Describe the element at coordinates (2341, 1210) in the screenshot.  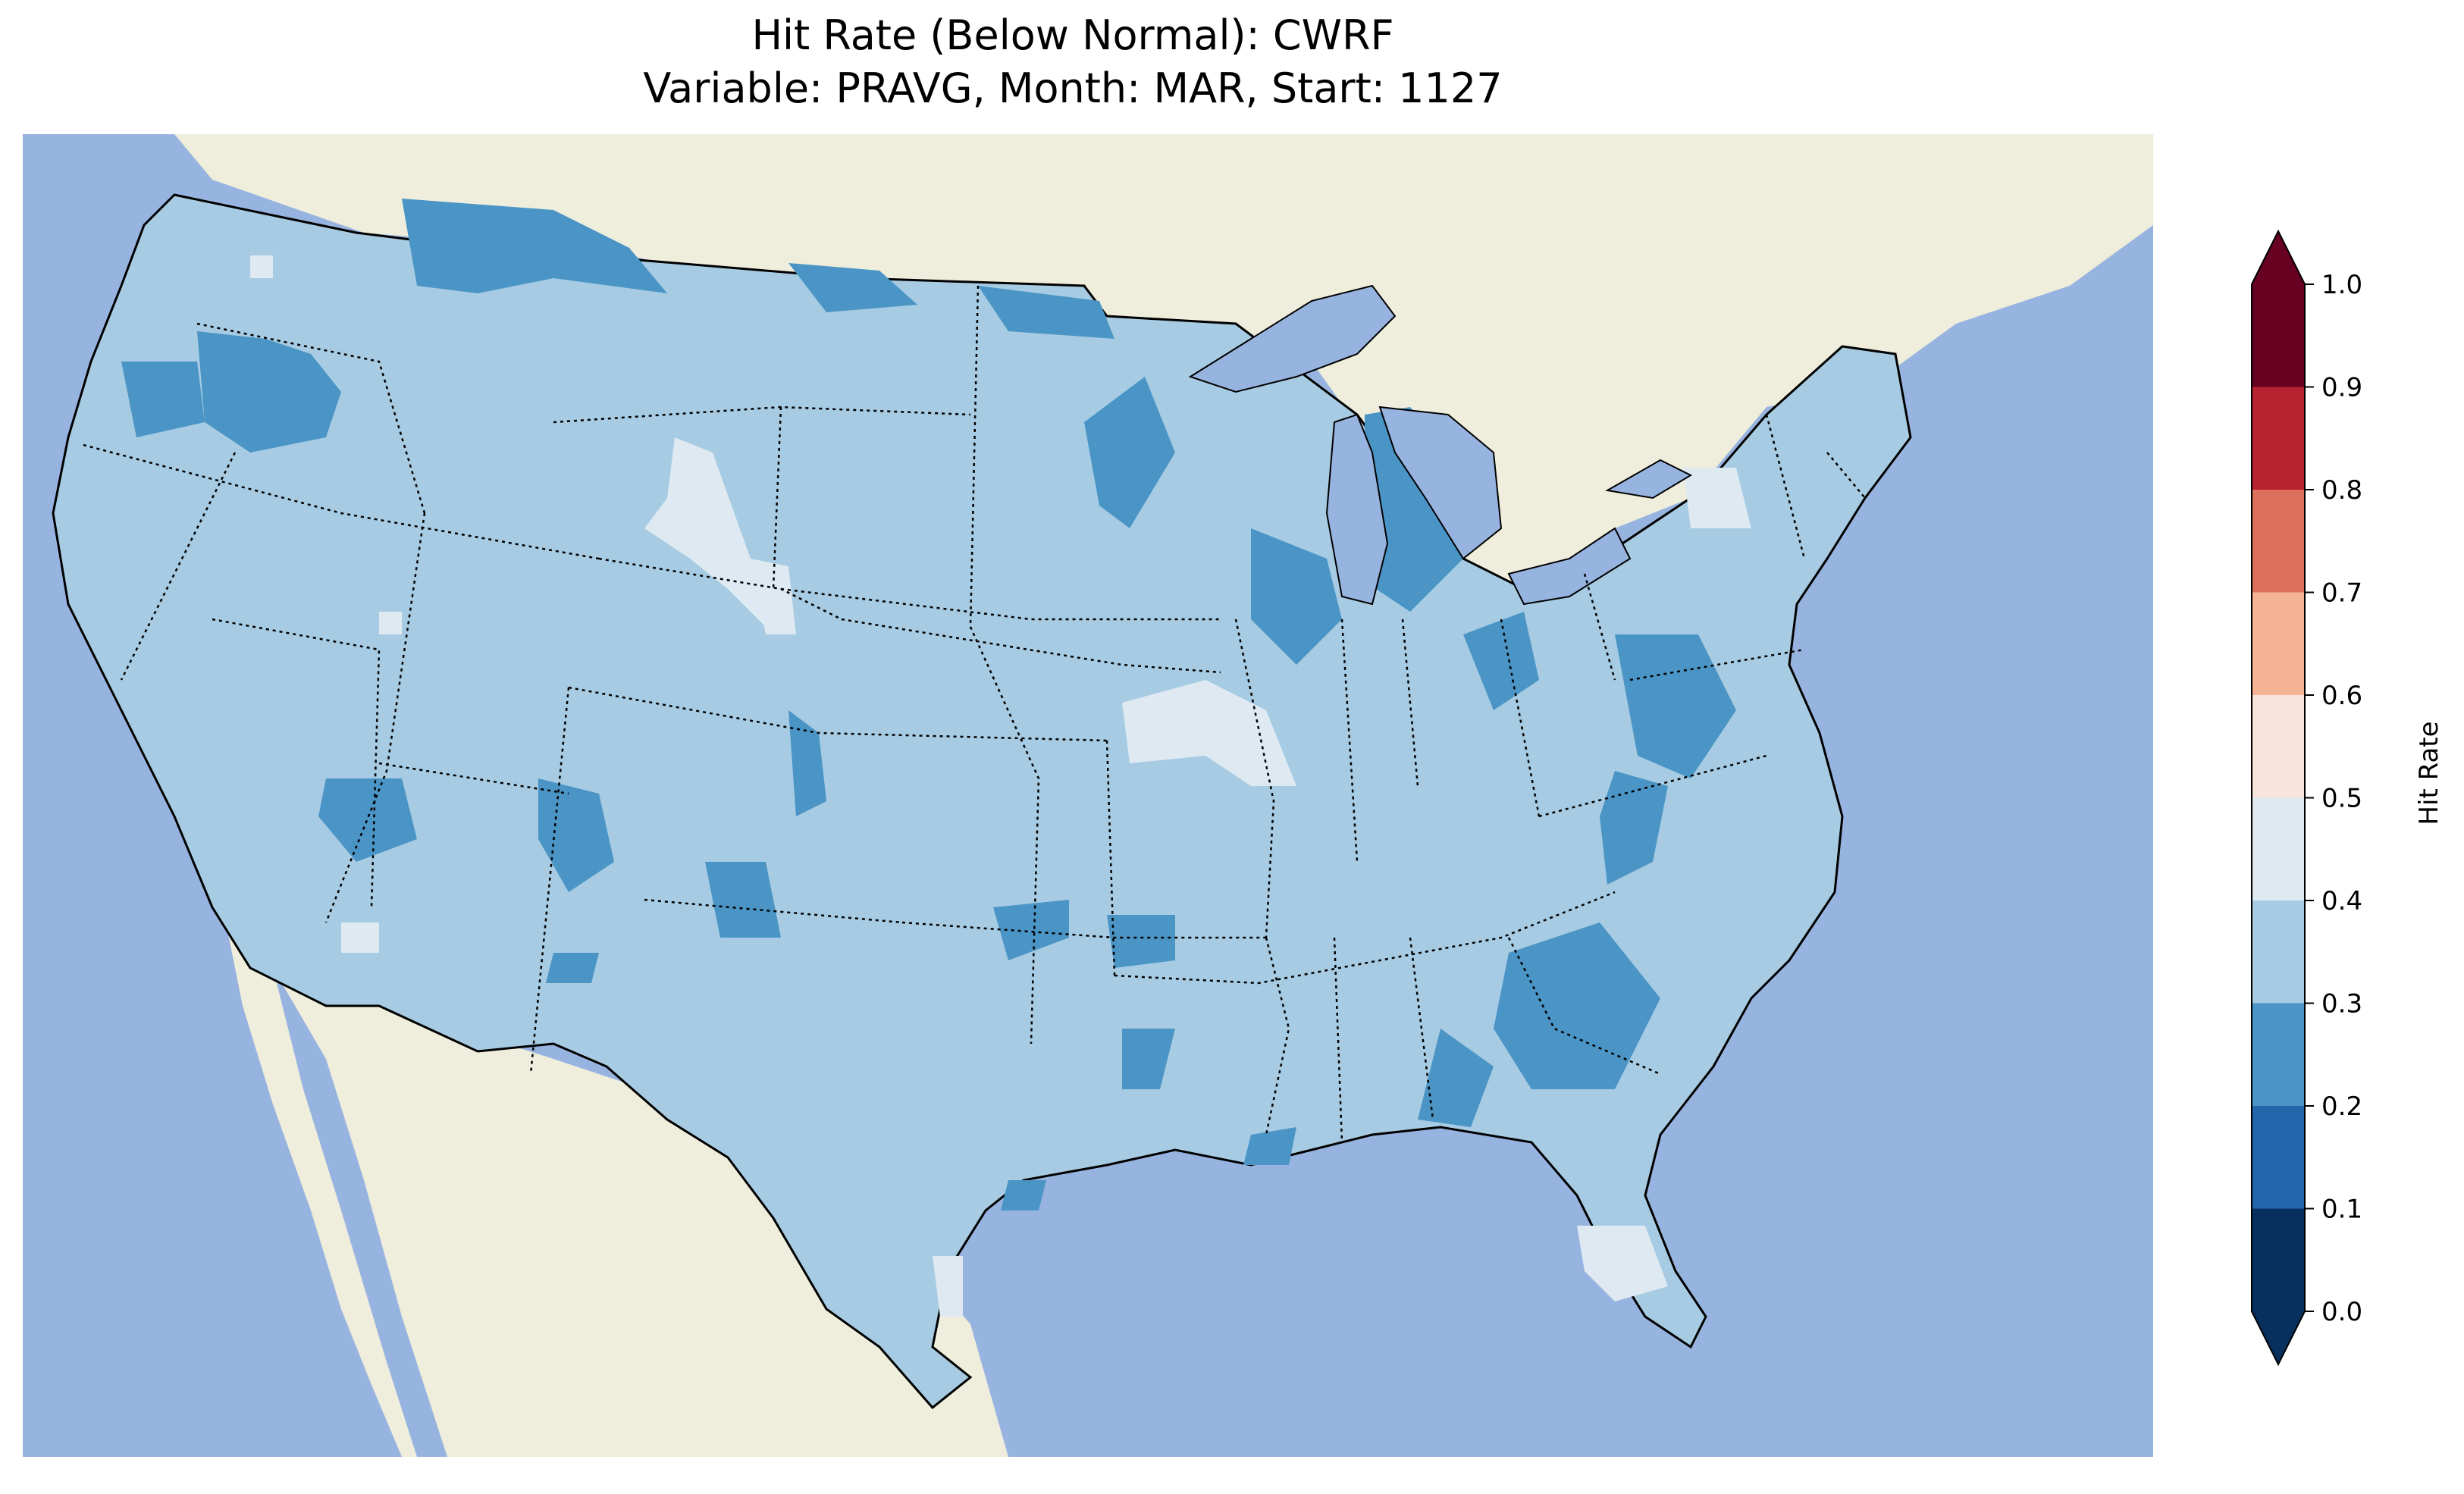
I see `colorbar-tick-label: 0.1` at that location.